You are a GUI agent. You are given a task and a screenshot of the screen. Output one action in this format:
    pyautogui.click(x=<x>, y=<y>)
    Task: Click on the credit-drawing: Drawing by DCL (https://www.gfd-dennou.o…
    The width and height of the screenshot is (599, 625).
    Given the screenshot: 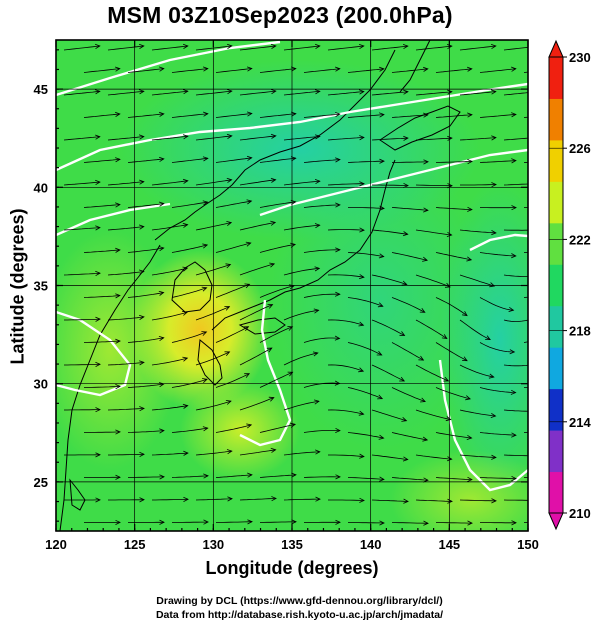 What is the action you would take?
    pyautogui.click(x=299, y=601)
    